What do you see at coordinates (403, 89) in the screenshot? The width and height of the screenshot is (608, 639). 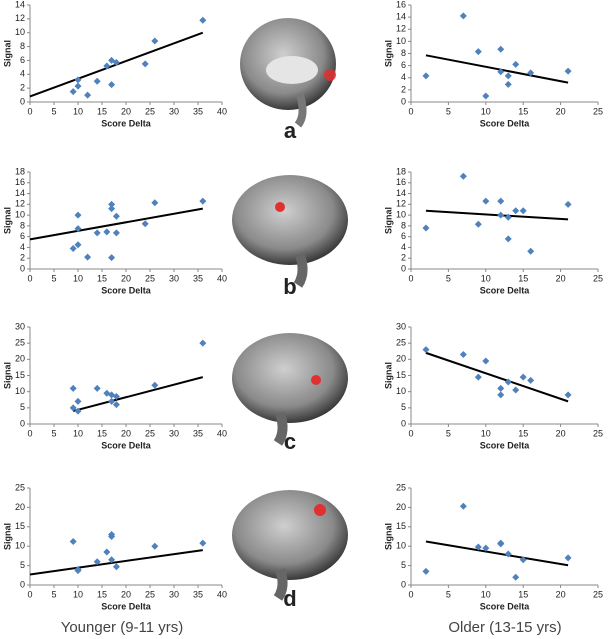 I see `y-tick-label: 2` at bounding box center [403, 89].